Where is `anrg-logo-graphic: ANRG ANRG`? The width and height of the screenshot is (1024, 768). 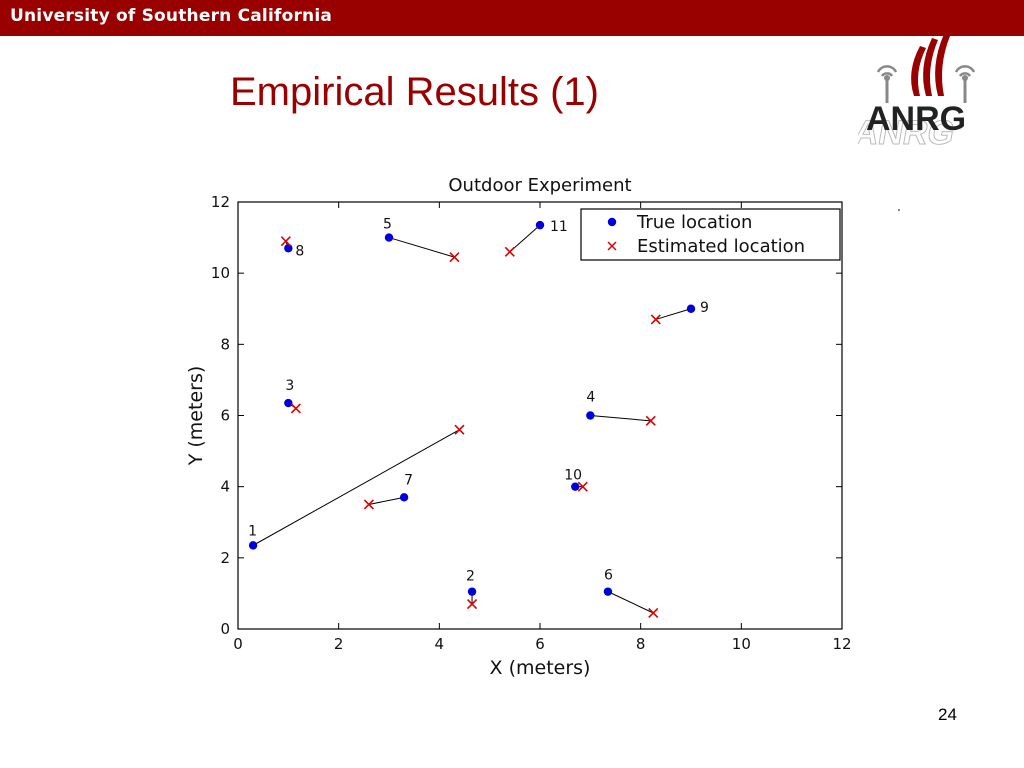
anrg-logo-graphic: ANRG ANRG is located at coordinates (913, 93).